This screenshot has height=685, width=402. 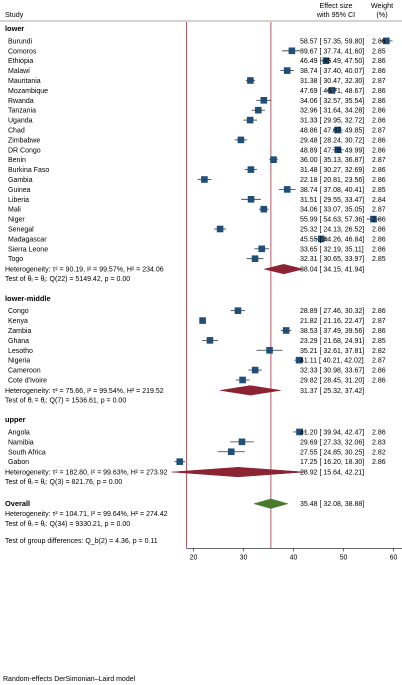 I want to click on study-row: Zambia 38.53 [ 37.49, 39.56] 2.86, so click(x=197, y=331).